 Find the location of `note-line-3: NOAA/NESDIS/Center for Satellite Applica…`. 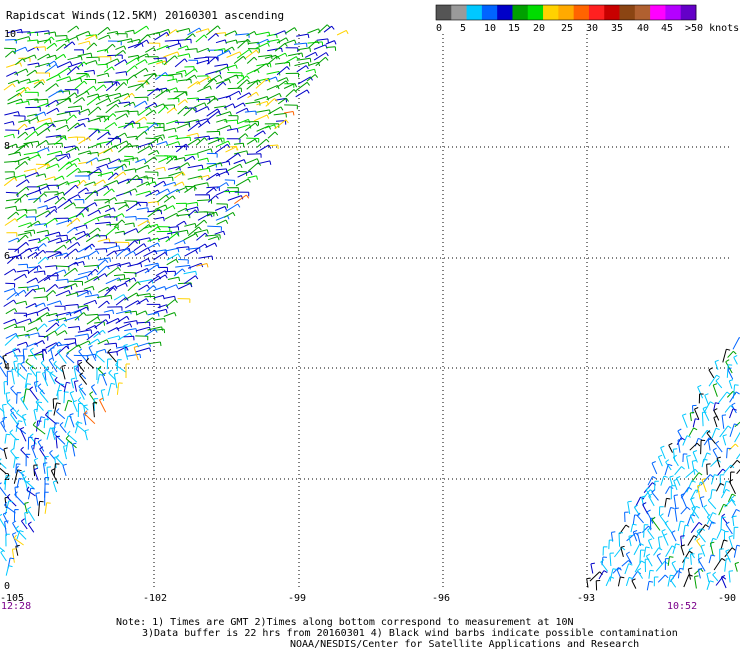

note-line-3: NOAA/NESDIS/Center for Satellite Applica… is located at coordinates (464, 644).